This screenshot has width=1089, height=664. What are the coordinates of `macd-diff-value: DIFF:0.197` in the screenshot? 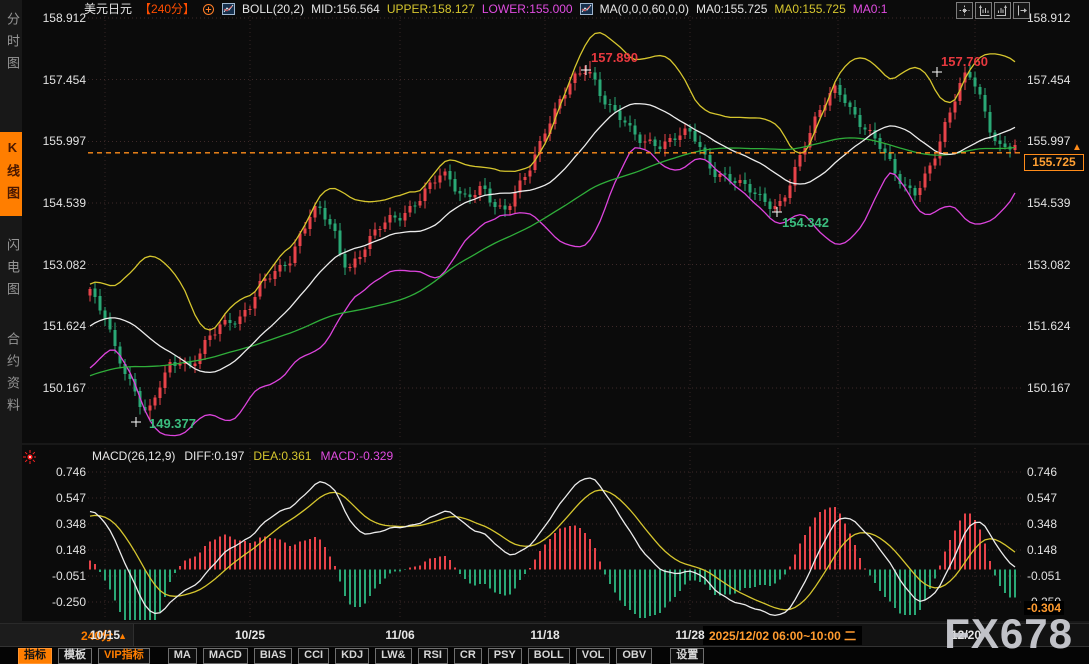 It's located at (214, 456).